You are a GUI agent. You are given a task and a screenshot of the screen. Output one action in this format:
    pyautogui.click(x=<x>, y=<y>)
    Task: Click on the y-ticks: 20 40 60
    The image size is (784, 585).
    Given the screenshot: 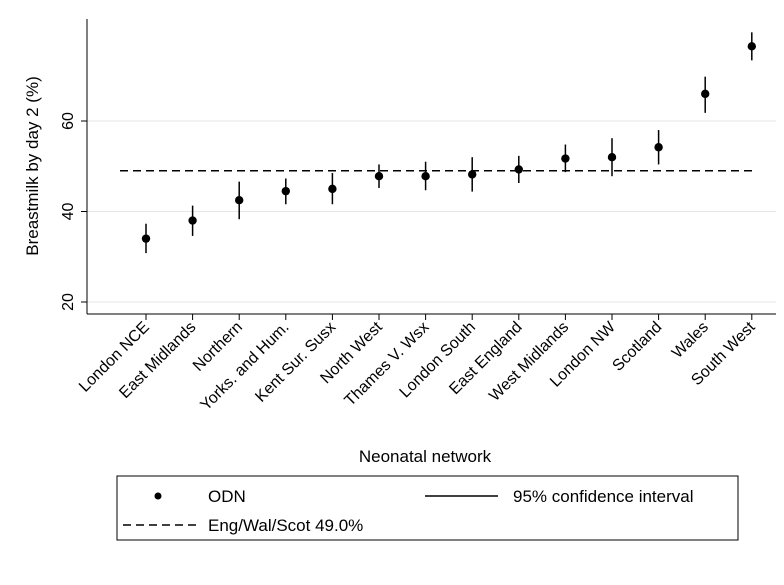 What is the action you would take?
    pyautogui.click(x=73, y=211)
    